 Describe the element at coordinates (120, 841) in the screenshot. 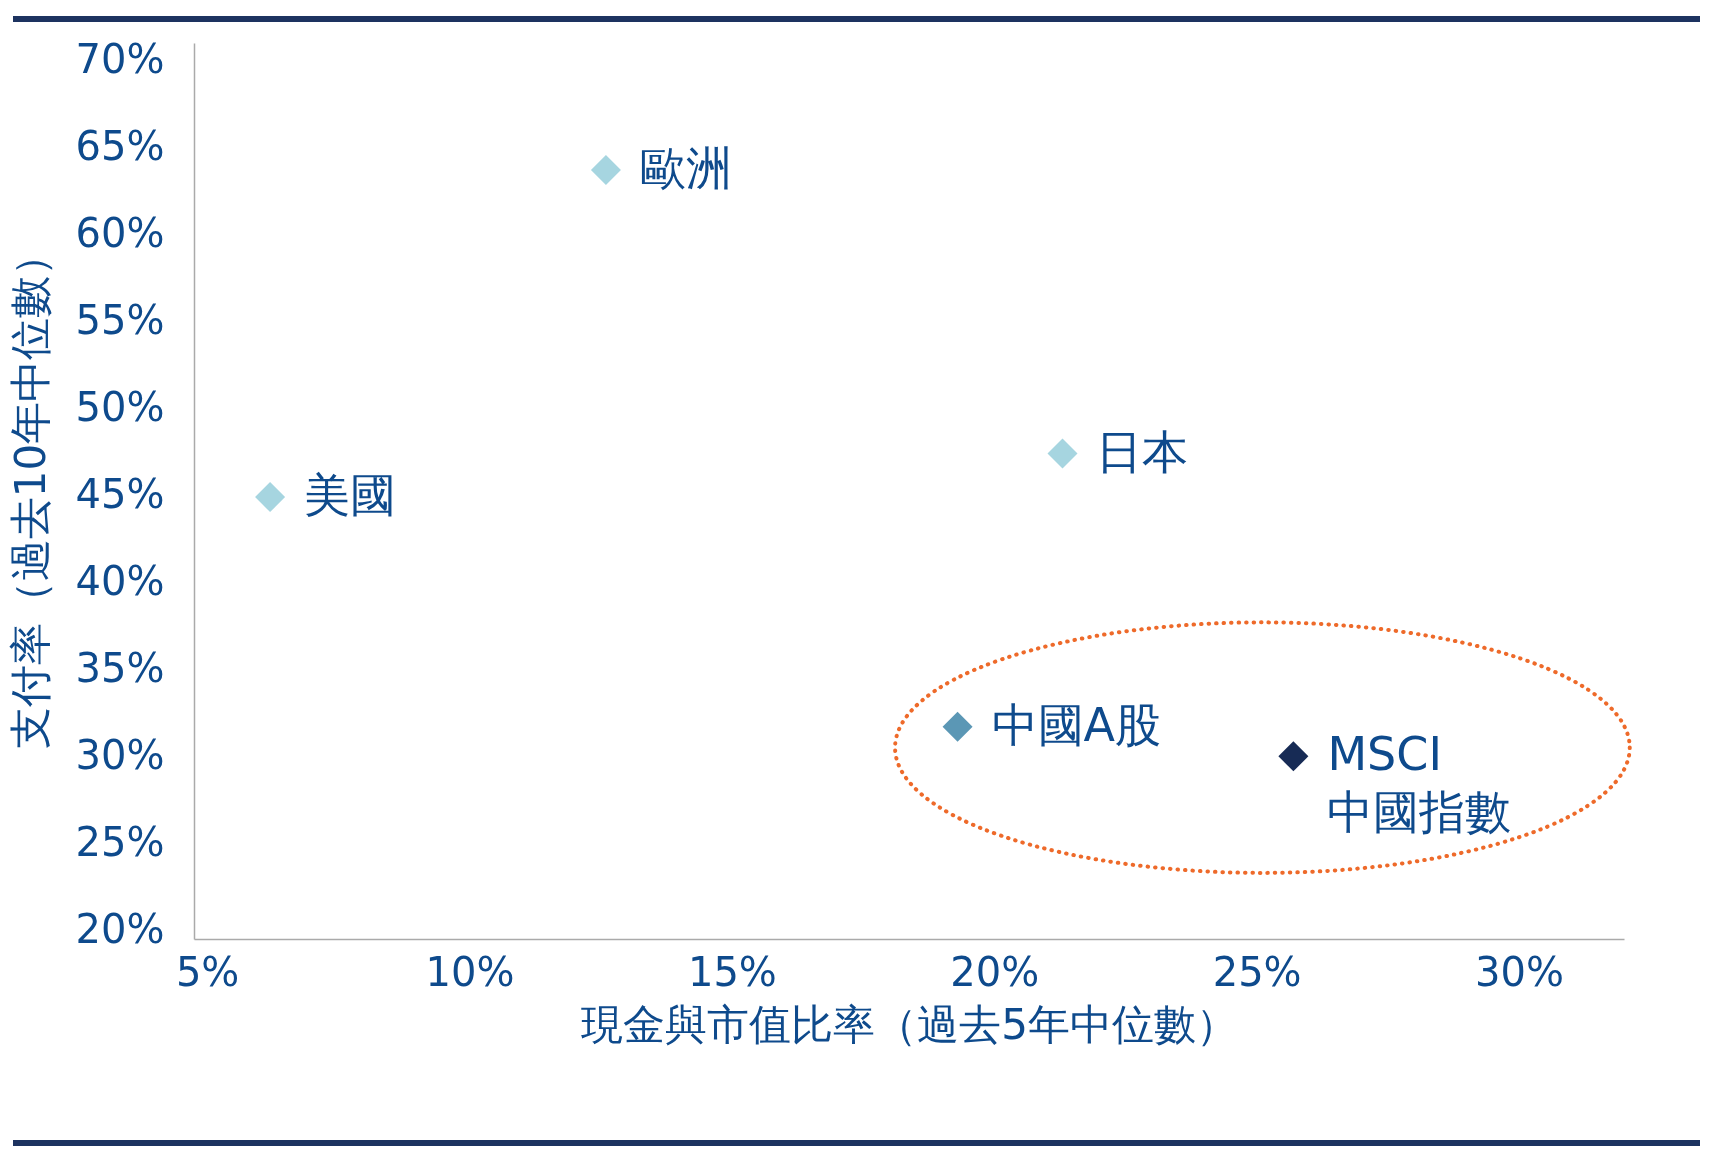

I see `y-tick-label: 25%` at that location.